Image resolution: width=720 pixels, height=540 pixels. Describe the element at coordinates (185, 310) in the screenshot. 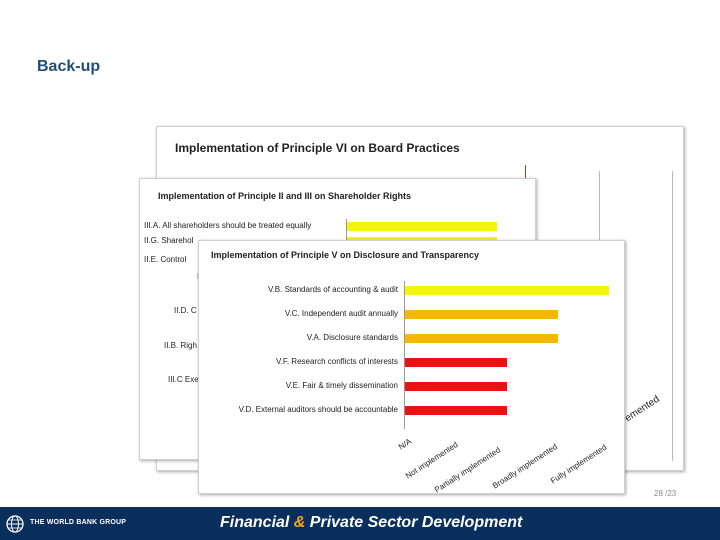

I see `shareholder-label: II.D. C` at that location.